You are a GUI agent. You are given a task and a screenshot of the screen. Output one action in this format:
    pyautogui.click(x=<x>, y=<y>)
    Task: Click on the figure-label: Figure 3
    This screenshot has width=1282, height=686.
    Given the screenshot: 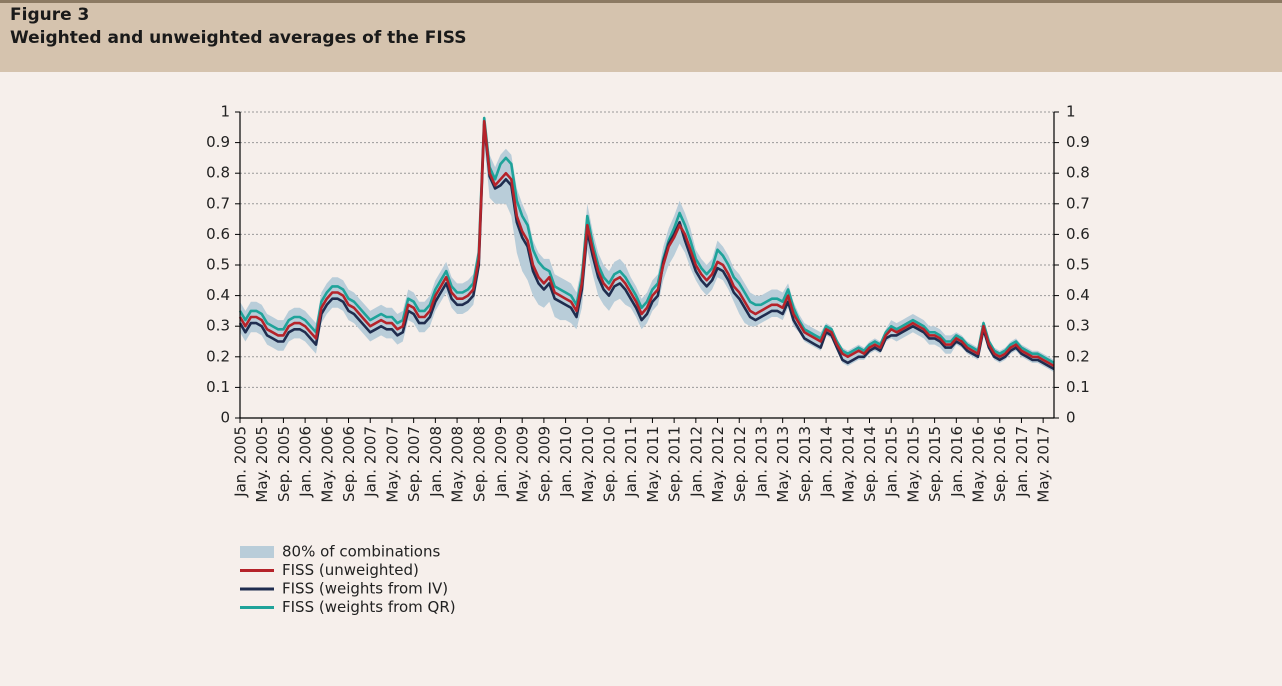 What is the action you would take?
    pyautogui.click(x=50, y=15)
    